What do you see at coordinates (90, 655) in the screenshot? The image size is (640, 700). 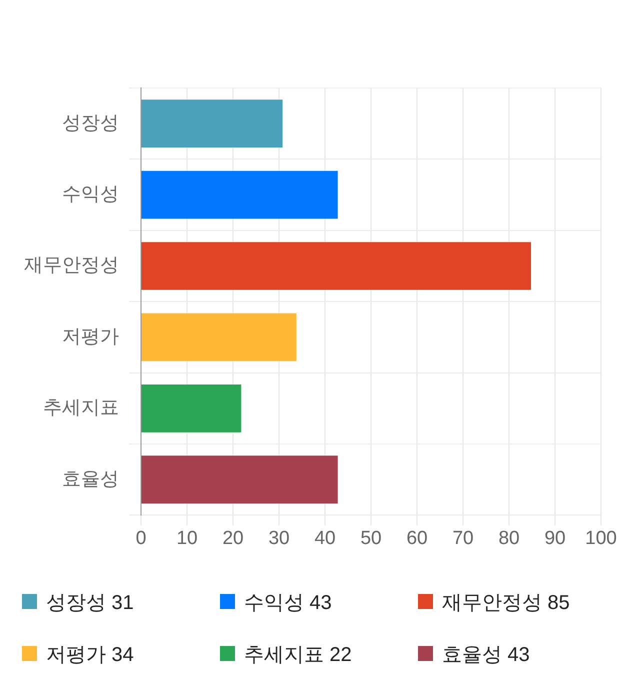 I see `legend-label: 저평가 34` at bounding box center [90, 655].